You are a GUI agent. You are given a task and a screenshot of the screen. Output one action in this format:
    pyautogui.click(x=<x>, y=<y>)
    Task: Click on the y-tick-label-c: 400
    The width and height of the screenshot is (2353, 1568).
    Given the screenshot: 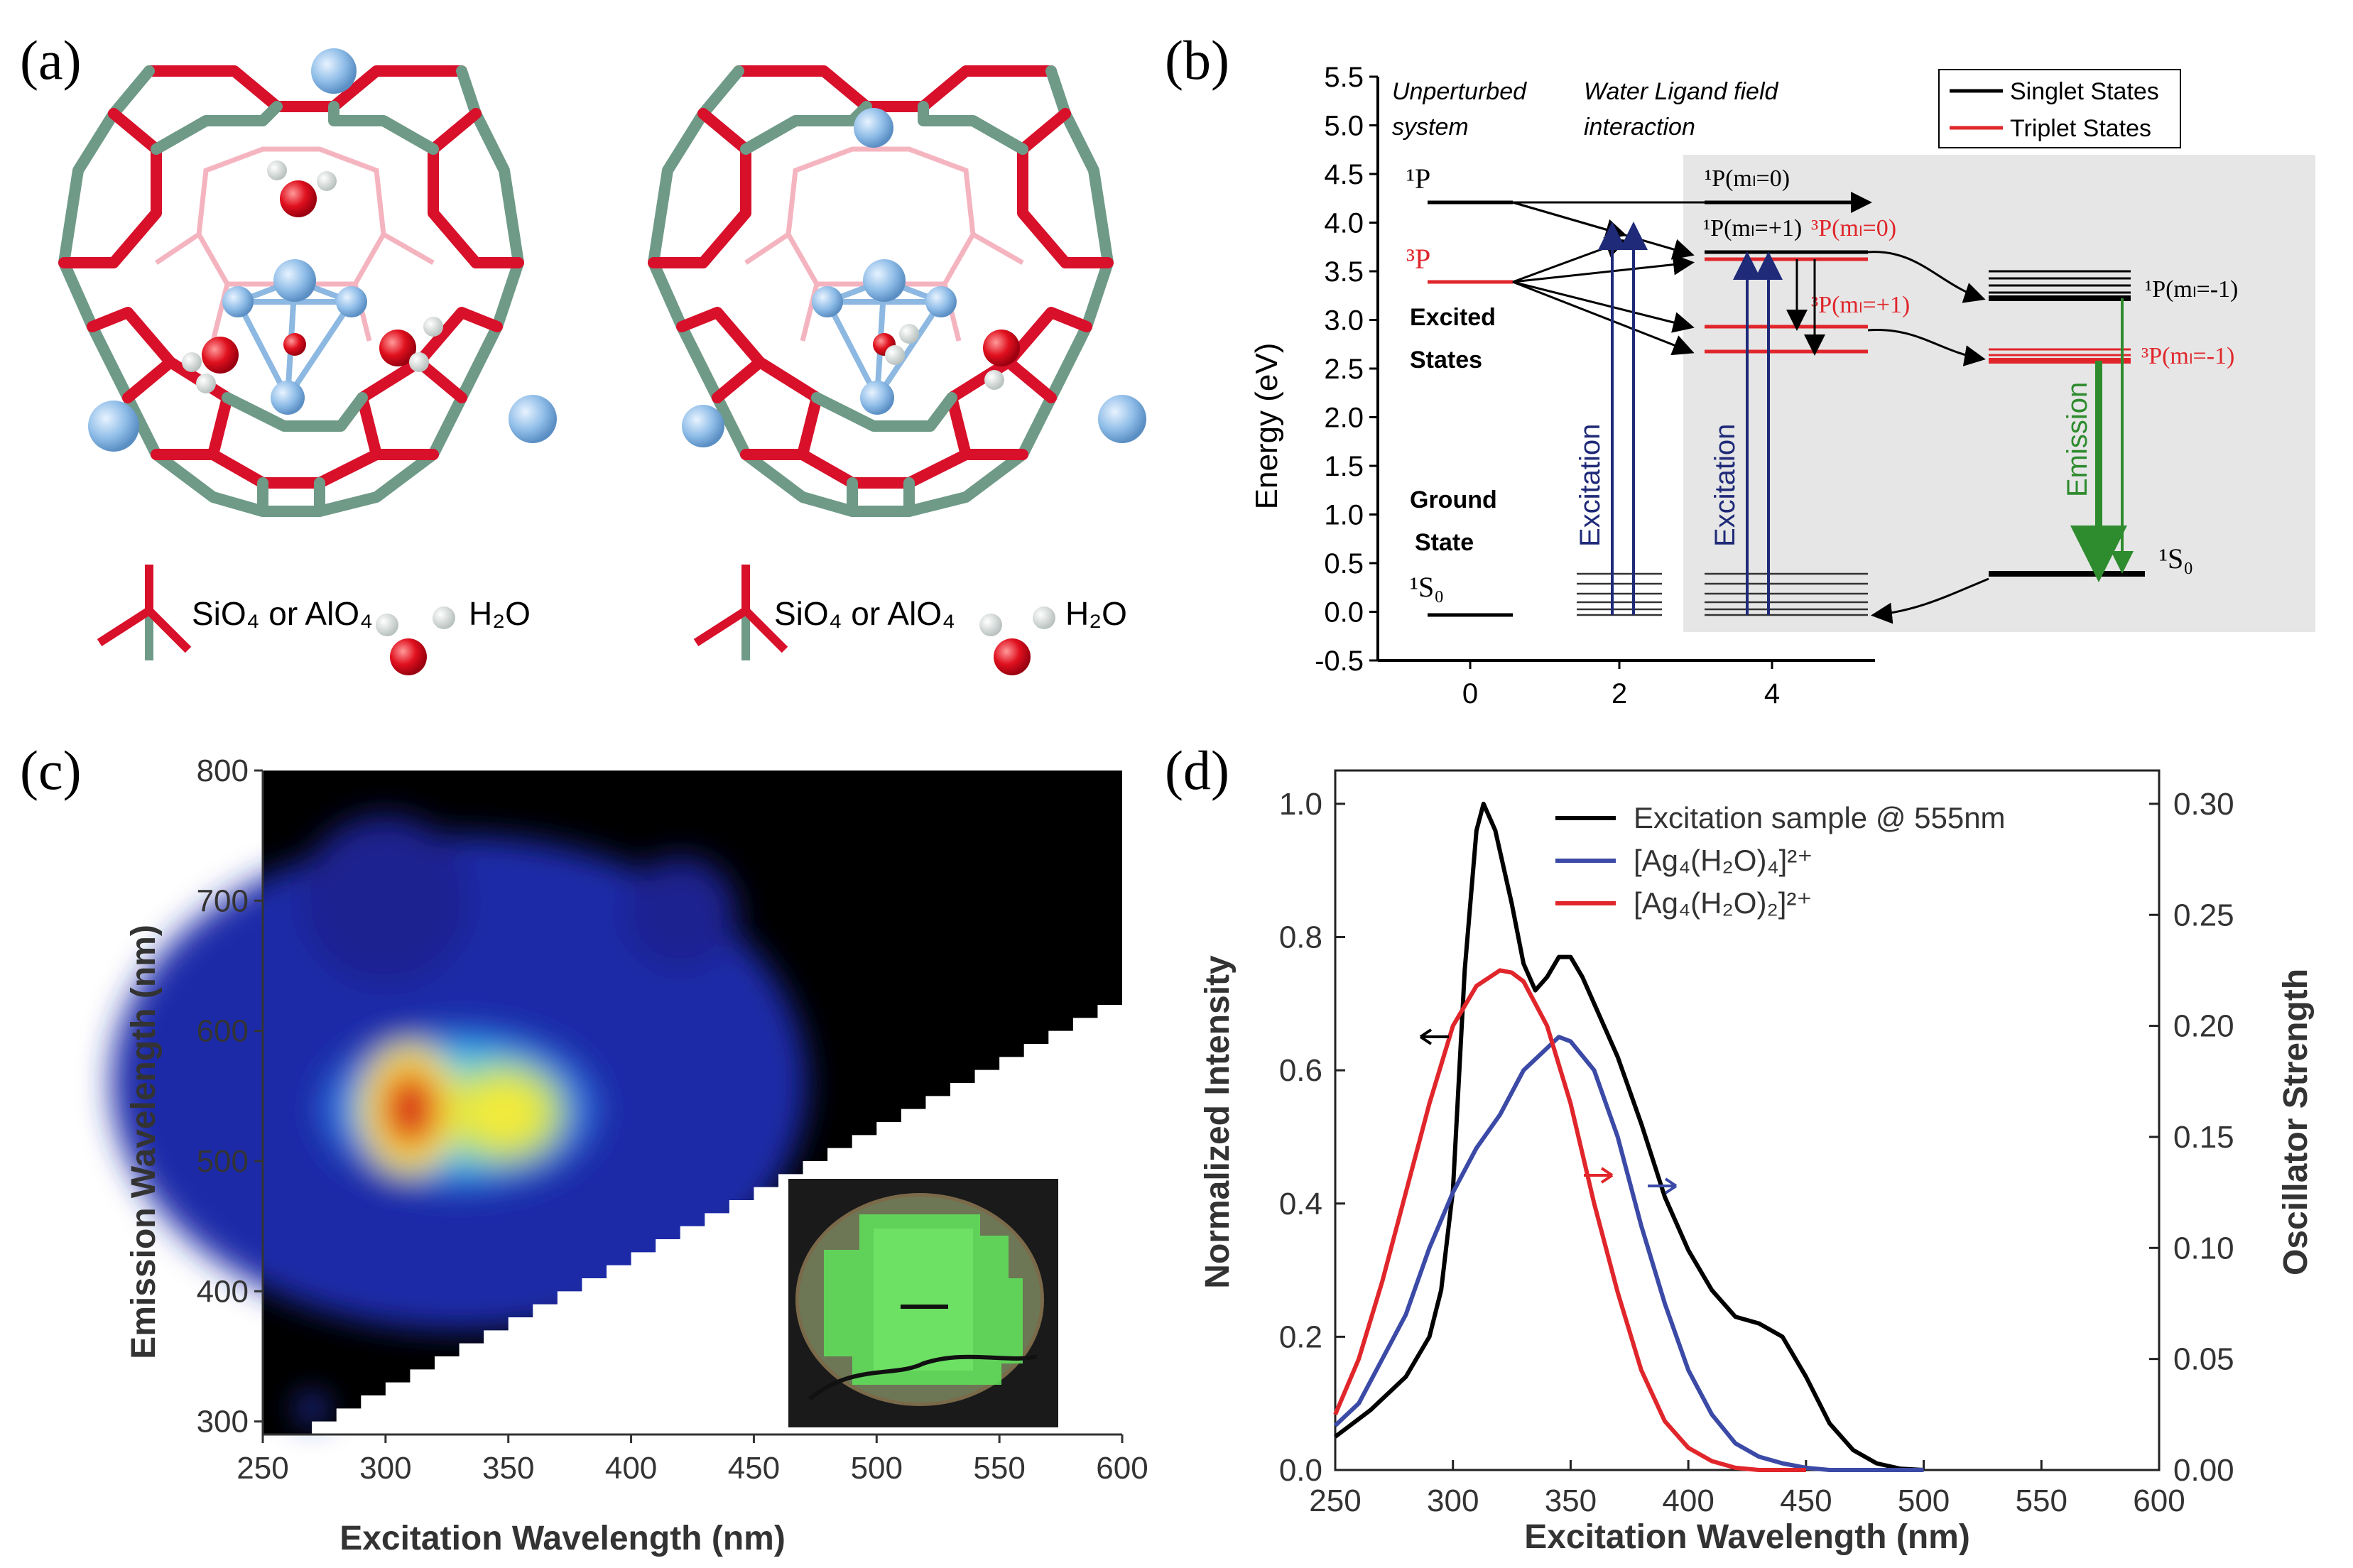 What is the action you would take?
    pyautogui.click(x=223, y=1291)
    